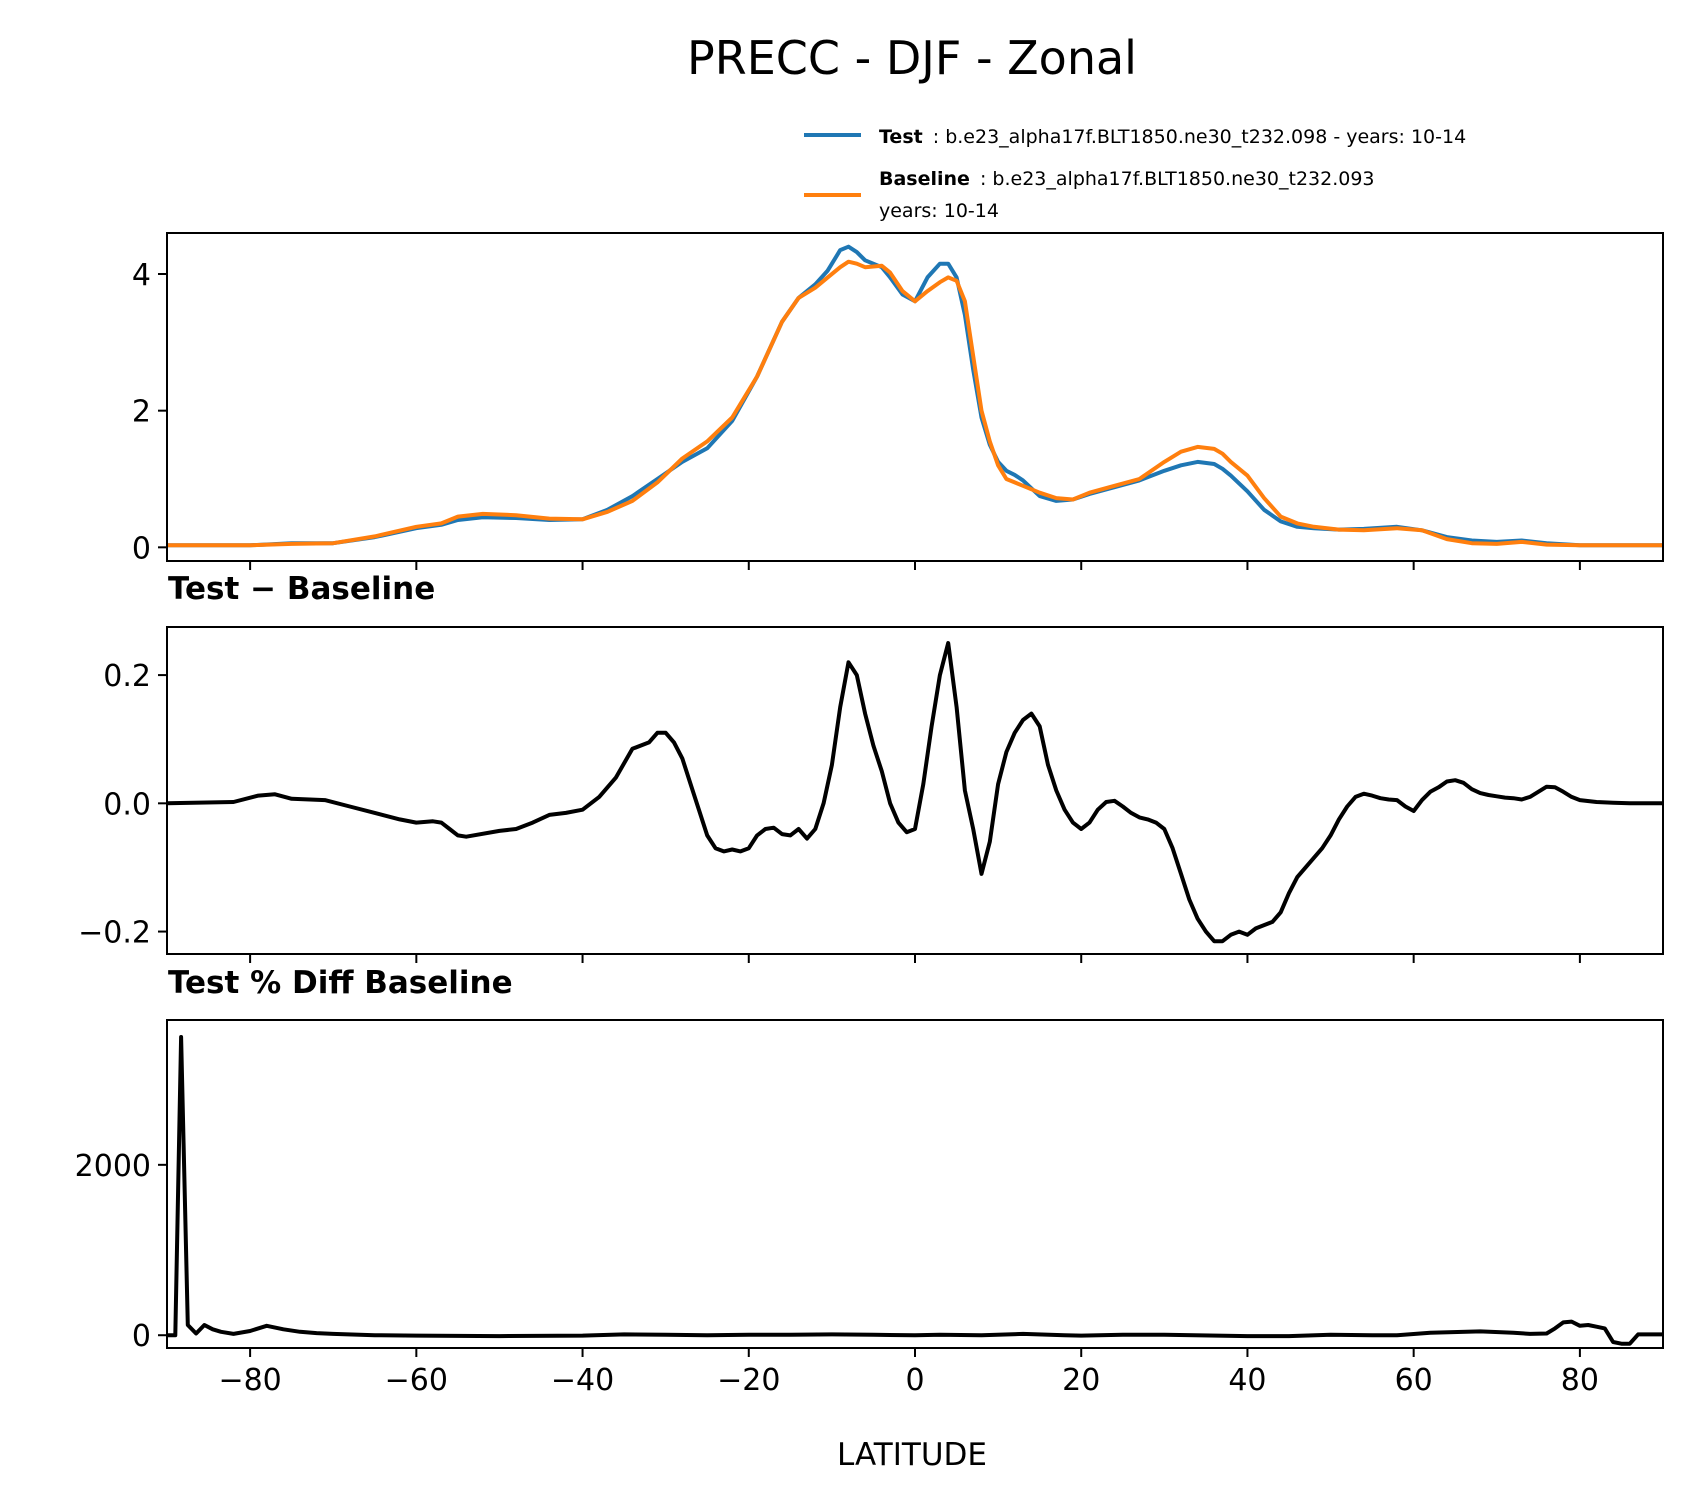  Describe the element at coordinates (914, 1380) in the screenshot. I see `x-tick-label: 0` at that location.